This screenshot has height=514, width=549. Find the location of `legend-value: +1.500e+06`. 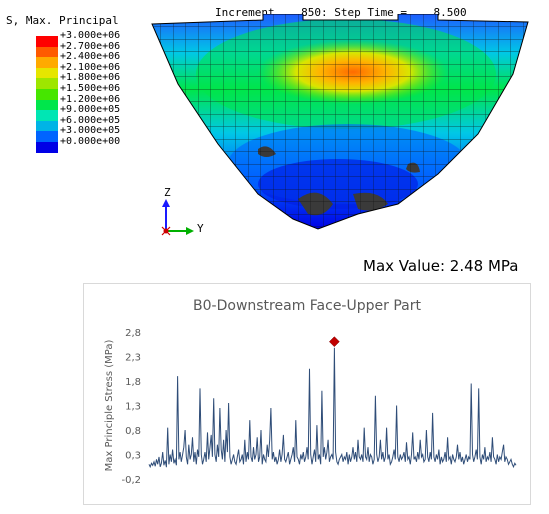

legend-value: +1.500e+06 is located at coordinates (90, 88).